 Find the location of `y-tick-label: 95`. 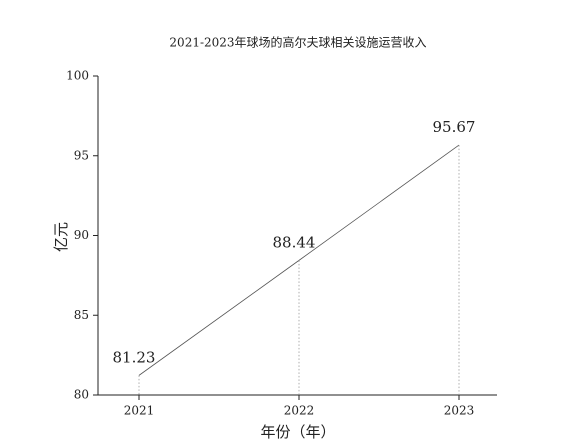

y-tick-label: 95 is located at coordinates (81, 155).